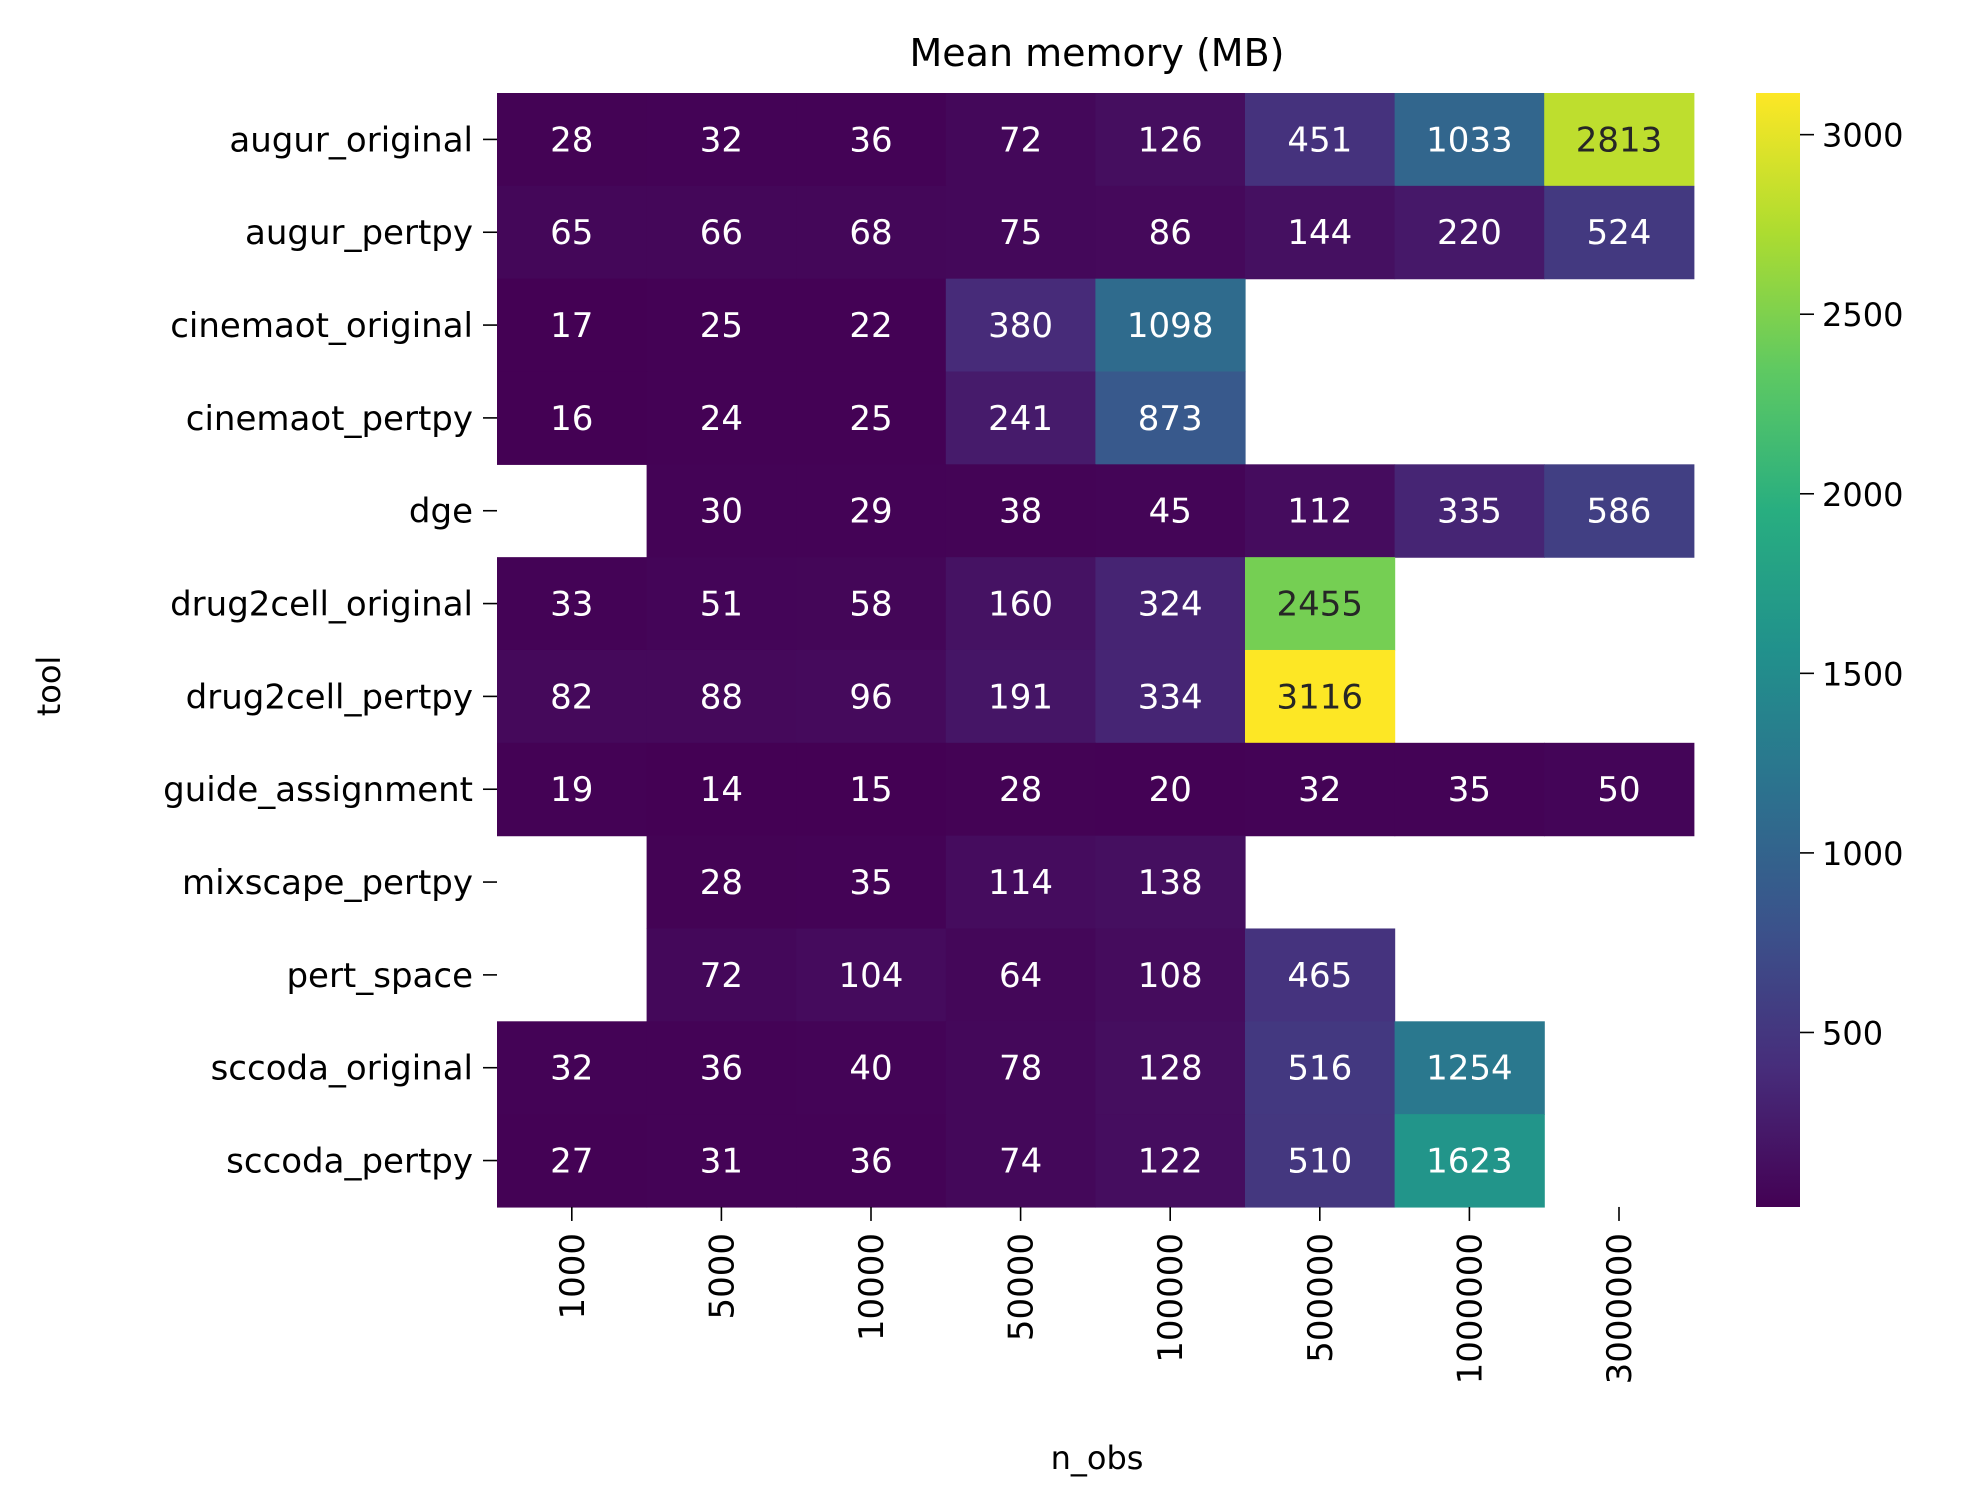 The width and height of the screenshot is (1980, 1504). Describe the element at coordinates (1862, 674) in the screenshot. I see `colorbar-tick-label: 1500` at that location.